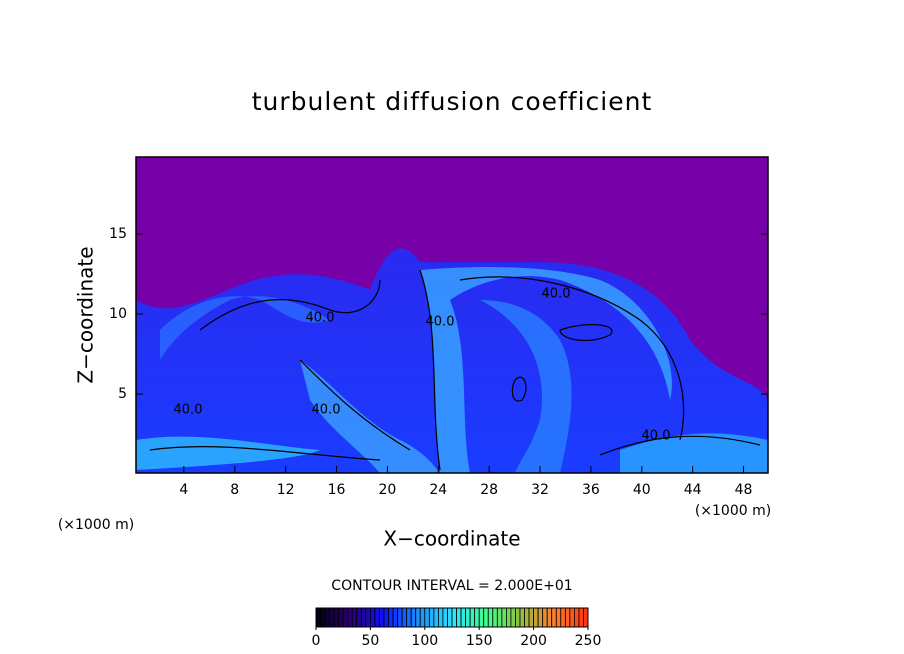 The image size is (904, 654). I want to click on y-tick-label: 15, so click(118, 234).